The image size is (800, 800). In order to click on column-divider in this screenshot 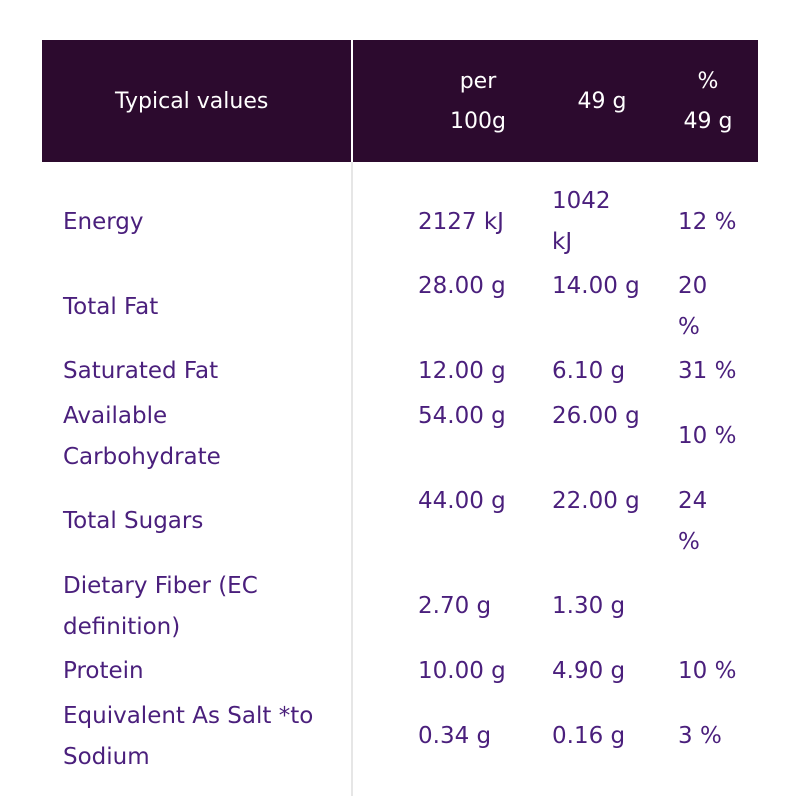, I will do `click(352, 418)`.